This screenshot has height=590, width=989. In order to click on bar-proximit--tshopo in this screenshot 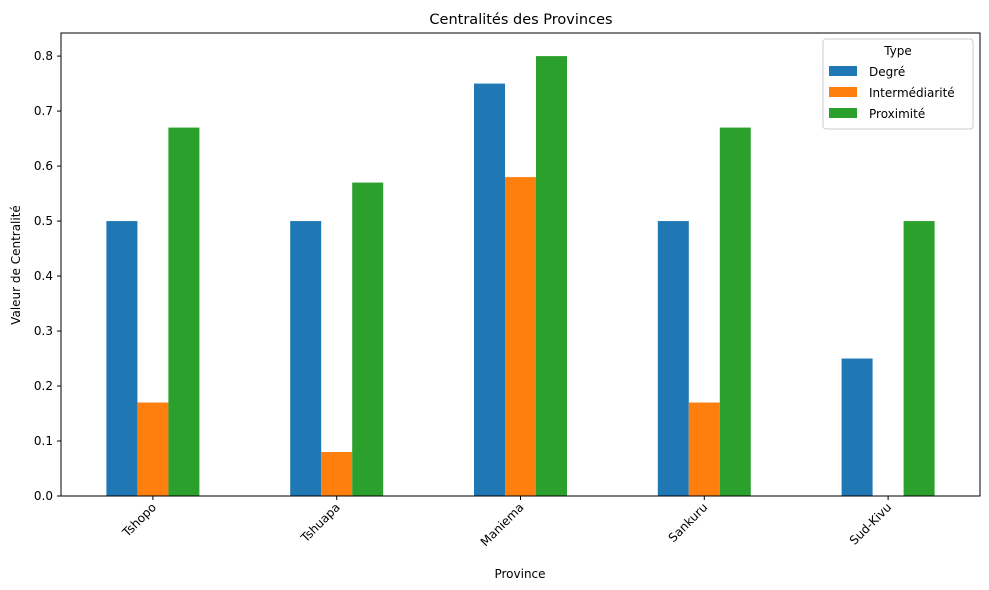, I will do `click(184, 311)`.